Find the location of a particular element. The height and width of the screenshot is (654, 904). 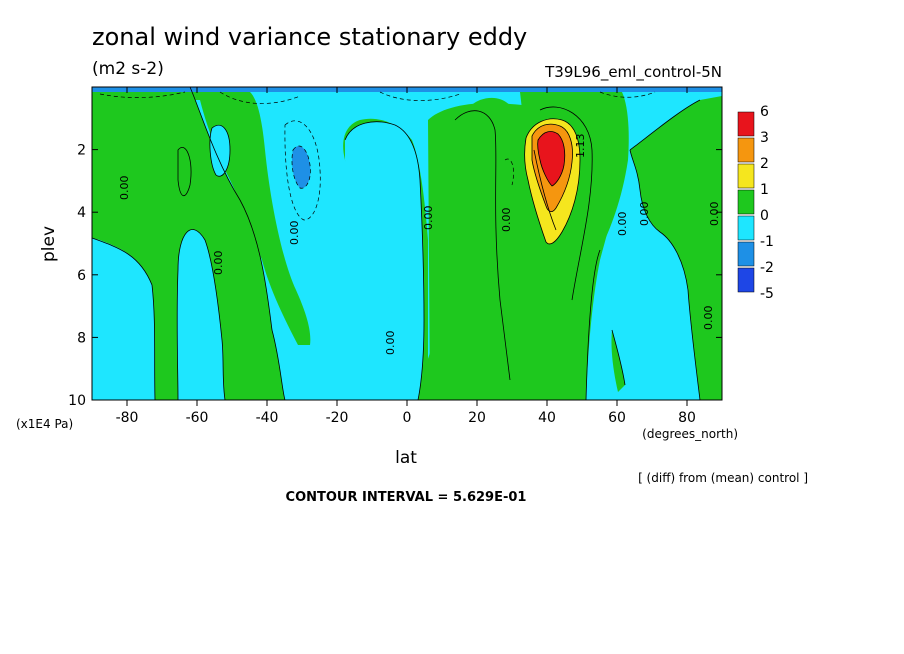

region-green-np is located at coordinates (676, 248).